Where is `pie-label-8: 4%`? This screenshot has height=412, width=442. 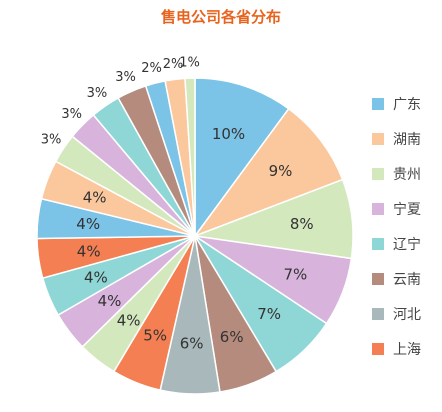 pie-label-8: 4% is located at coordinates (129, 321).